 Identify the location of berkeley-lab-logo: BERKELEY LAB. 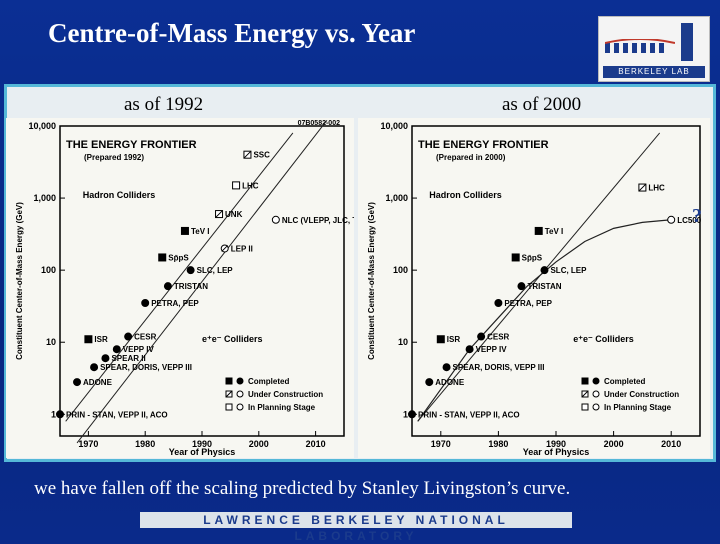
(654, 49).